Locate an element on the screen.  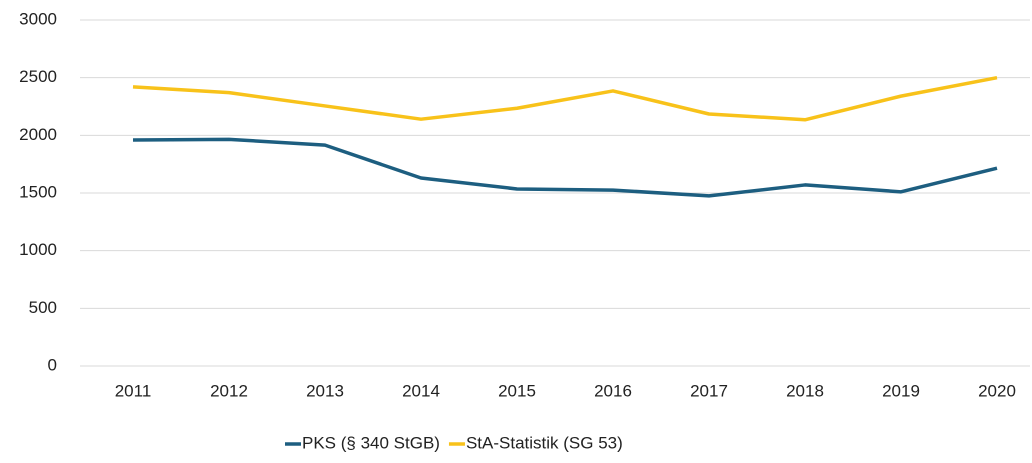
x-tick-label: 2016 is located at coordinates (613, 390).